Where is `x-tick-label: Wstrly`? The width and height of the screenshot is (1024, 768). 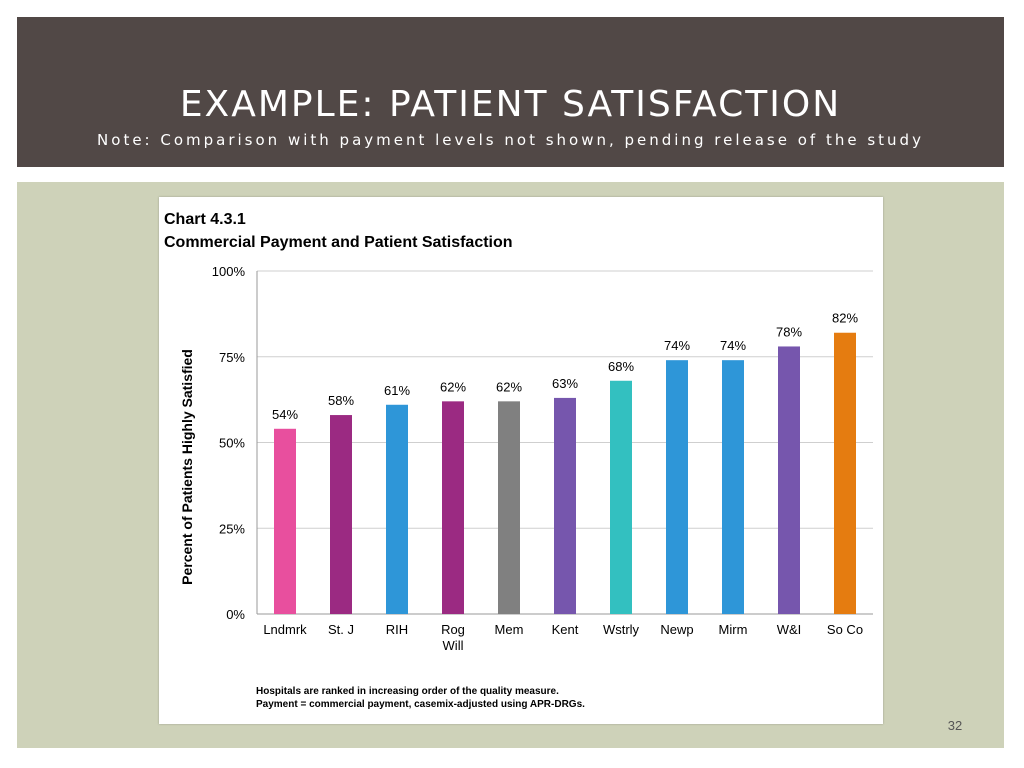 x-tick-label: Wstrly is located at coordinates (621, 629).